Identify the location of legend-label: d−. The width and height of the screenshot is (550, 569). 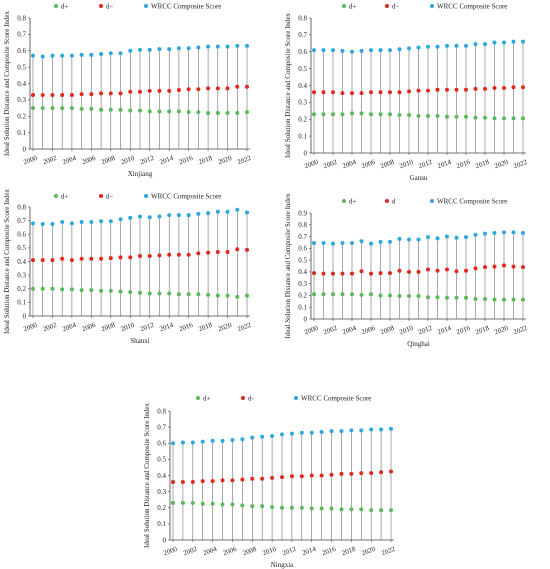
(396, 7).